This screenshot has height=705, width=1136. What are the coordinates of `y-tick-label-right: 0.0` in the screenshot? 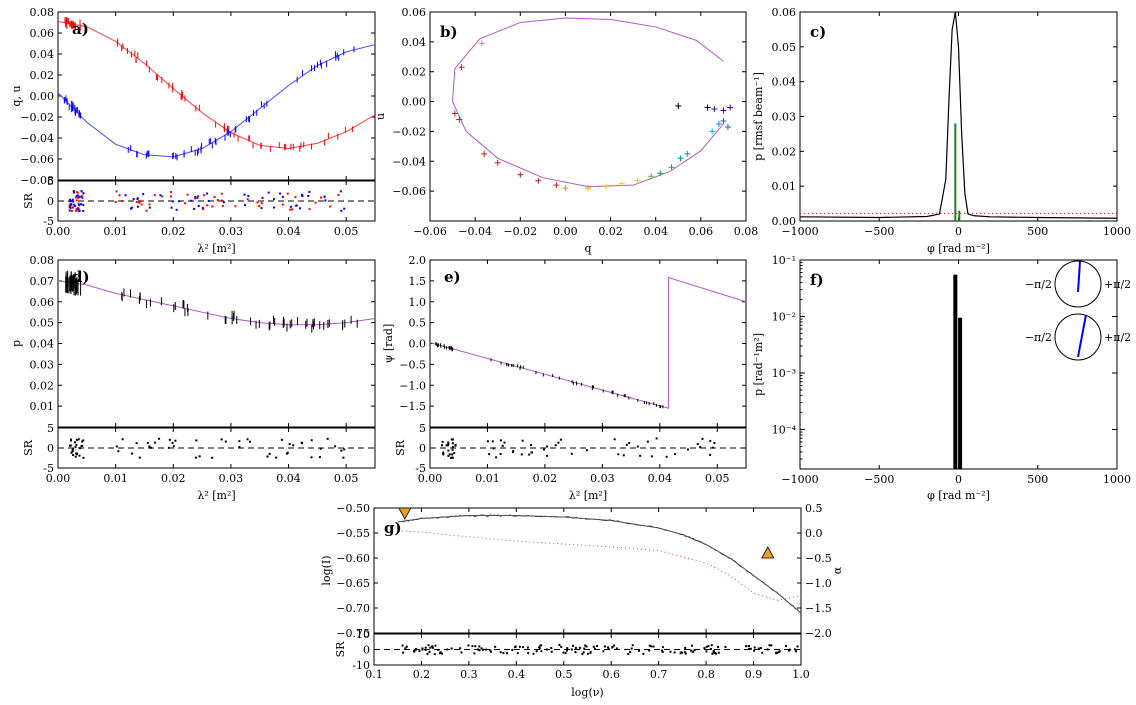 It's located at (814, 533).